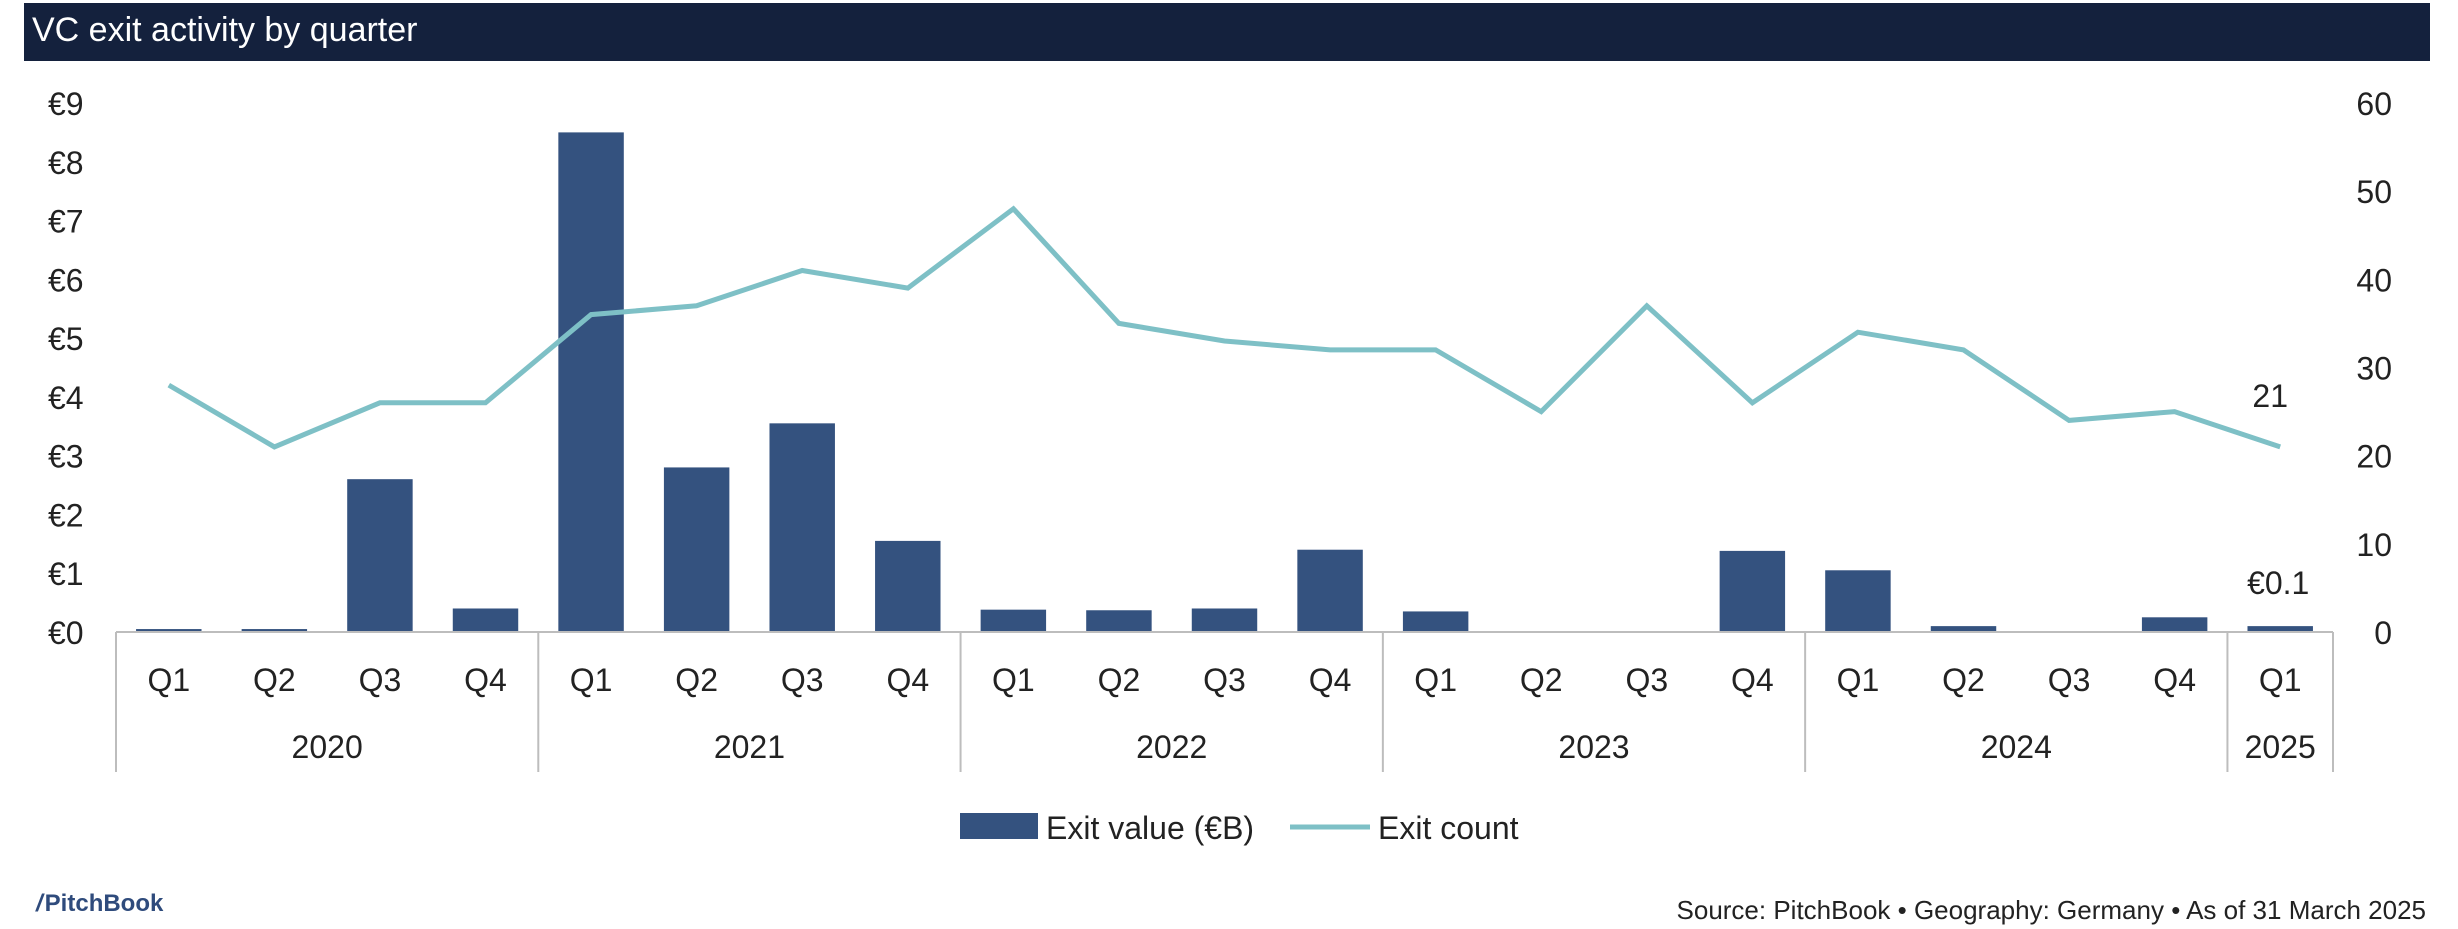  What do you see at coordinates (2383, 633) in the screenshot?
I see `y-right-tick-label: 0` at bounding box center [2383, 633].